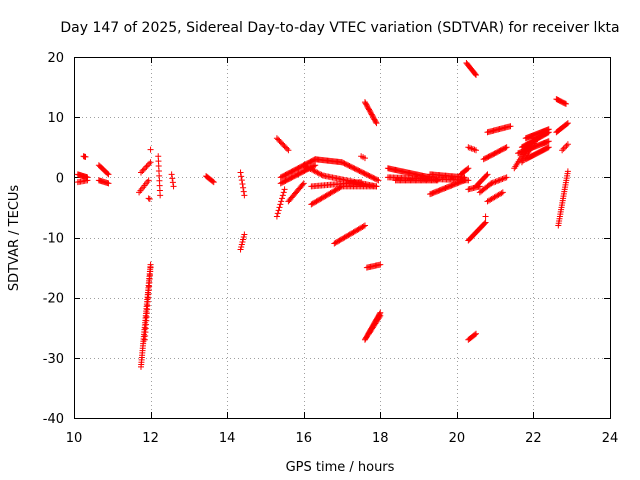 This screenshot has width=640, height=480. What do you see at coordinates (55, 58) in the screenshot?
I see `y-tick-label: 20` at bounding box center [55, 58].